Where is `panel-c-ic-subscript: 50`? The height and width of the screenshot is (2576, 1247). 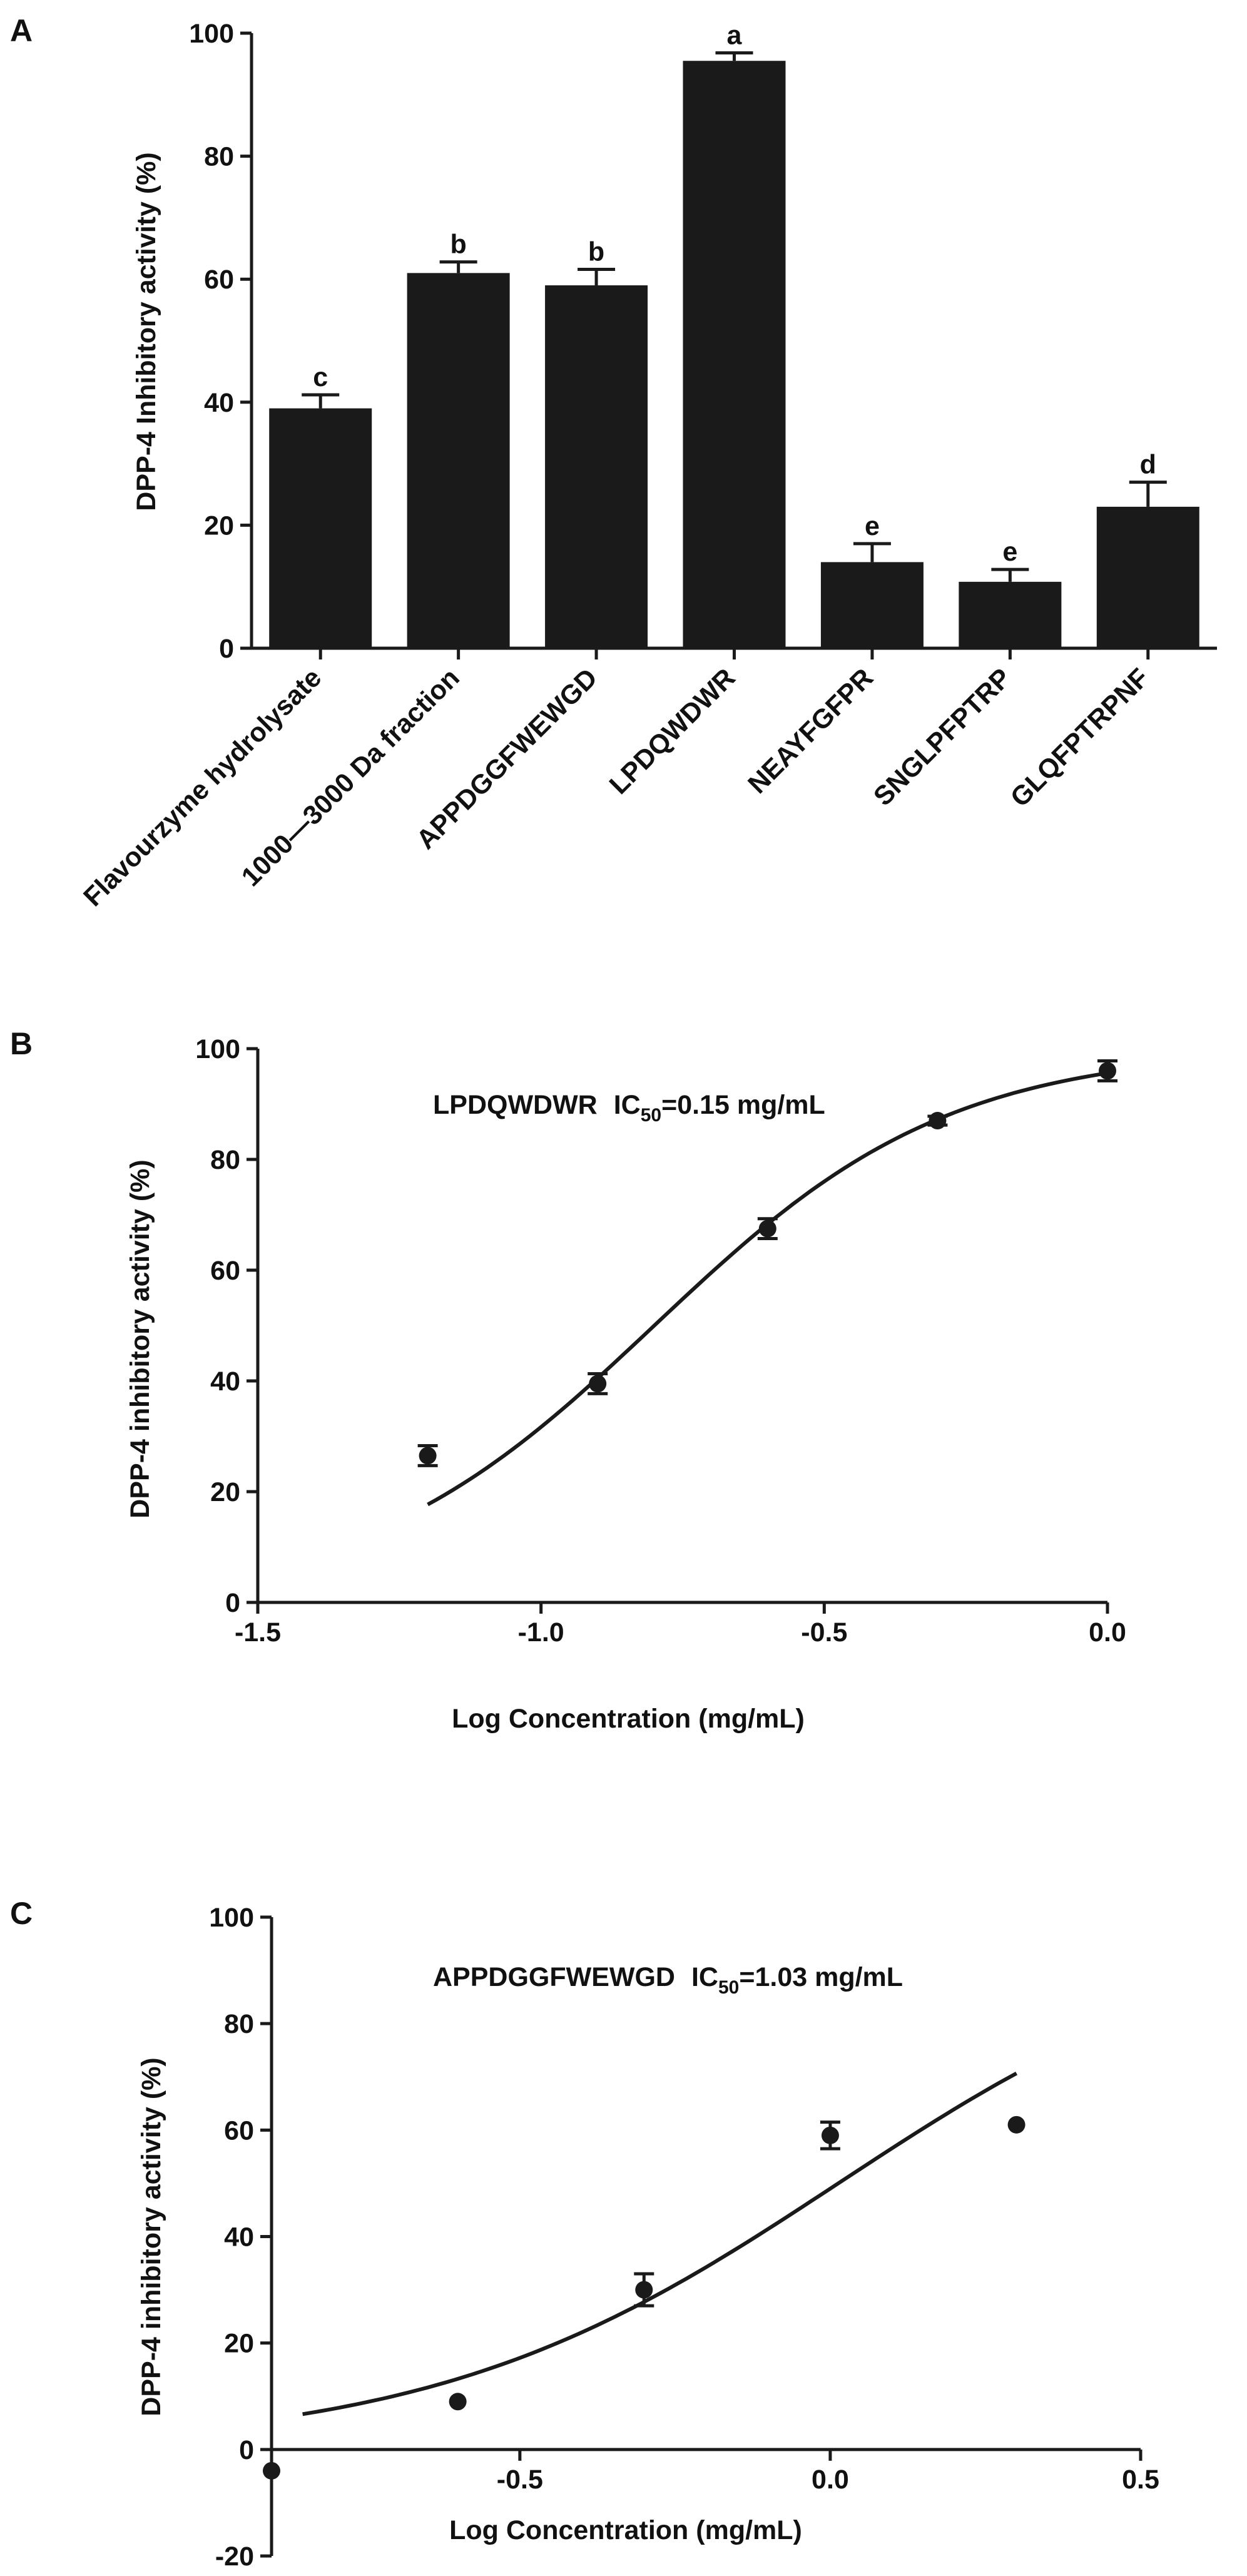 panel-c-ic-subscript: 50 is located at coordinates (728, 1988).